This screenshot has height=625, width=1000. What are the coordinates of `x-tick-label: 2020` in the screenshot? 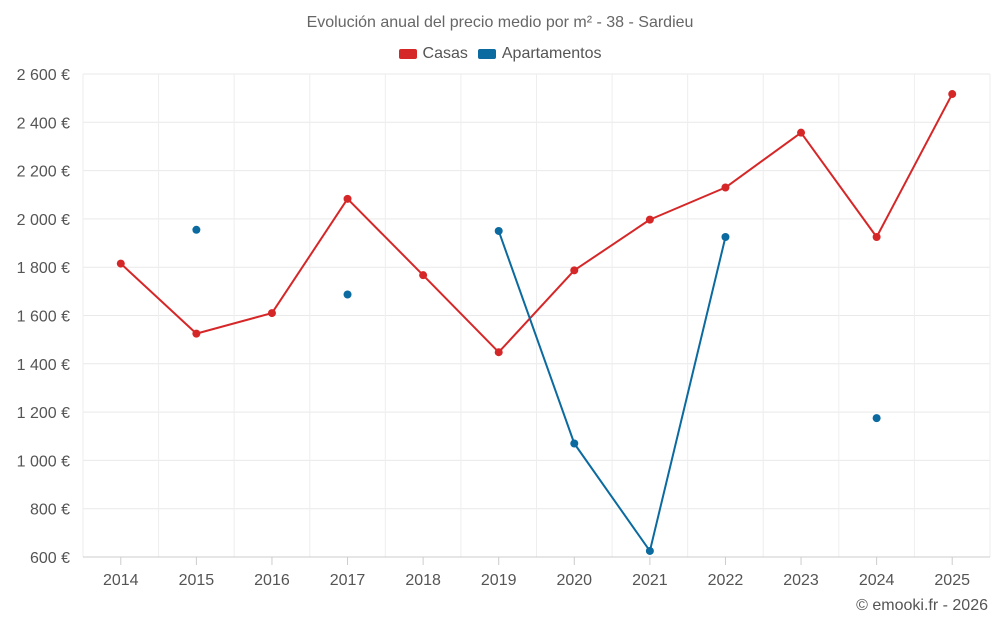 It's located at (574, 580).